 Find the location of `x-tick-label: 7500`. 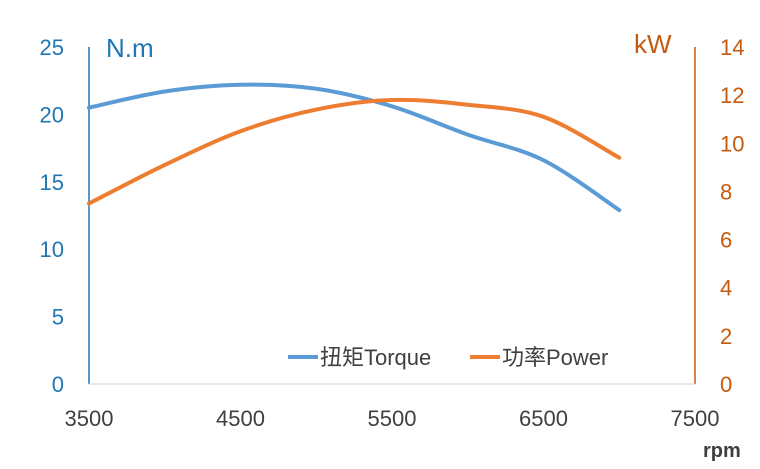

x-tick-label: 7500 is located at coordinates (695, 418).